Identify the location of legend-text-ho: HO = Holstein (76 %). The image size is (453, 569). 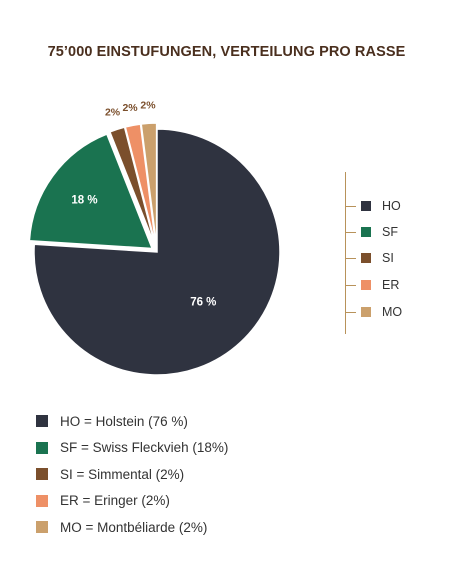
(124, 421).